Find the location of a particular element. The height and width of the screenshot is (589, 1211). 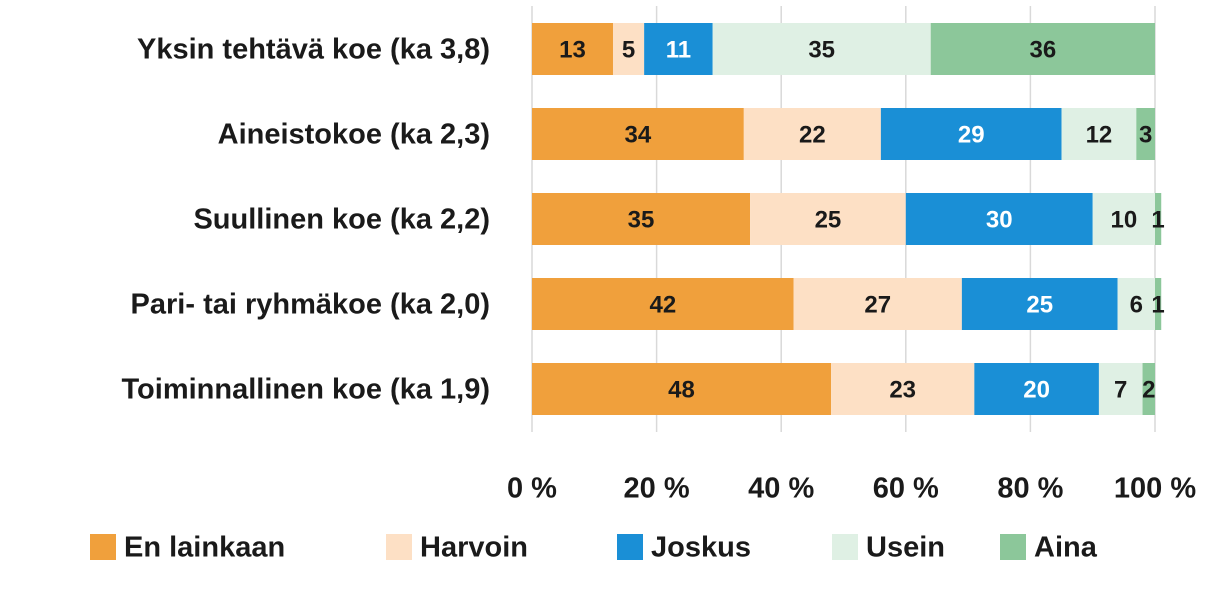

x-tick-label: 60 % is located at coordinates (906, 489).